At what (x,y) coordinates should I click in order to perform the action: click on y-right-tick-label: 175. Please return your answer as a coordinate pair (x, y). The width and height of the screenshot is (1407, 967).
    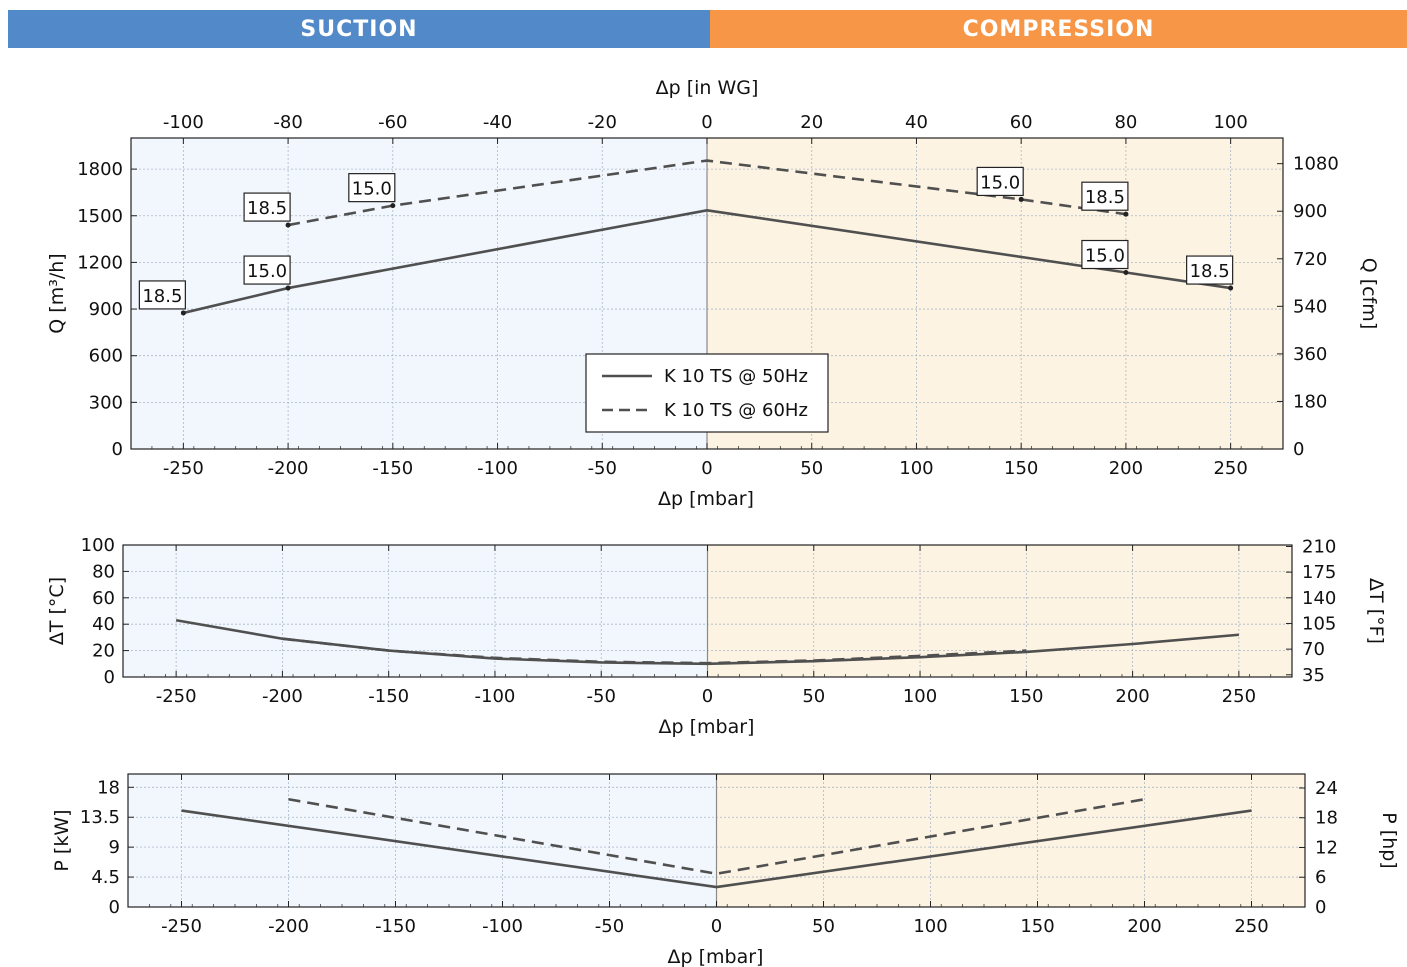
    Looking at the image, I should click on (1319, 572).